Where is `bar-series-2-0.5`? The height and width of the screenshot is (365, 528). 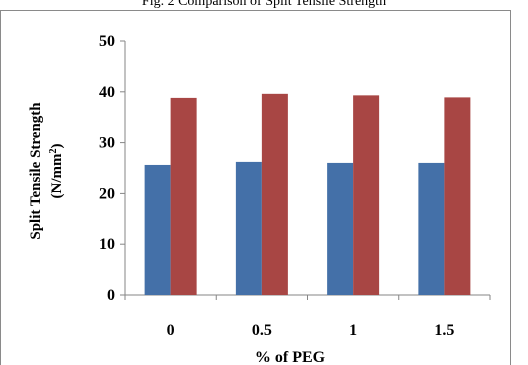 bar-series-2-0.5 is located at coordinates (274, 194).